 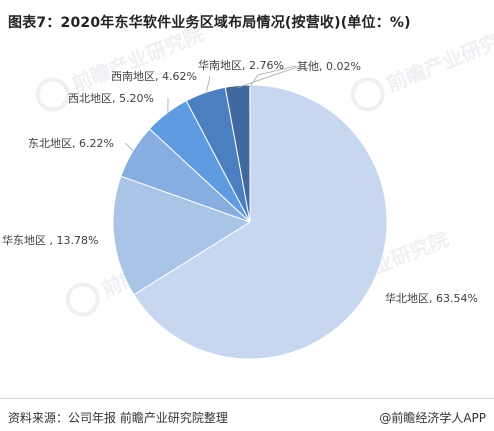 I want to click on slice-label-3: 东北地区, 6.22%, so click(x=71, y=143).